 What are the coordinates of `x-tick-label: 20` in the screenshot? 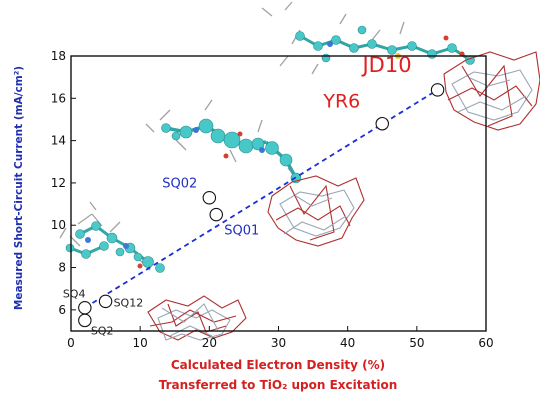 It's located at (209, 343).